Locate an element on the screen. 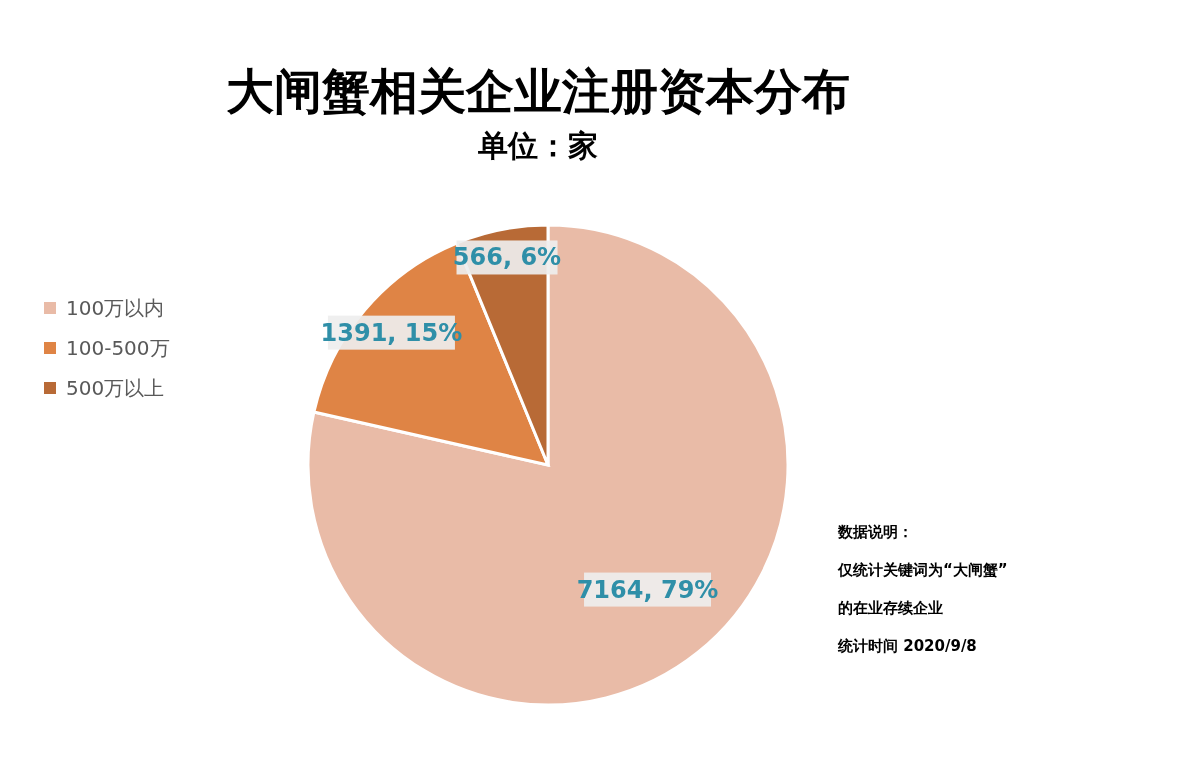  legend-label: 100-500万 is located at coordinates (118, 348).